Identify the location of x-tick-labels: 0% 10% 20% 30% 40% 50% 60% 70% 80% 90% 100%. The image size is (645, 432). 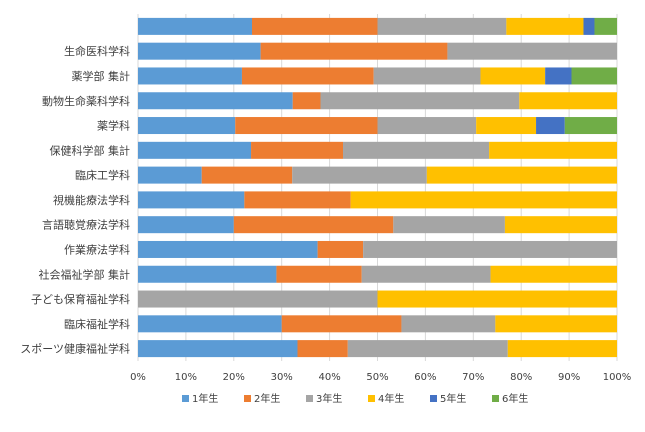
(380, 377).